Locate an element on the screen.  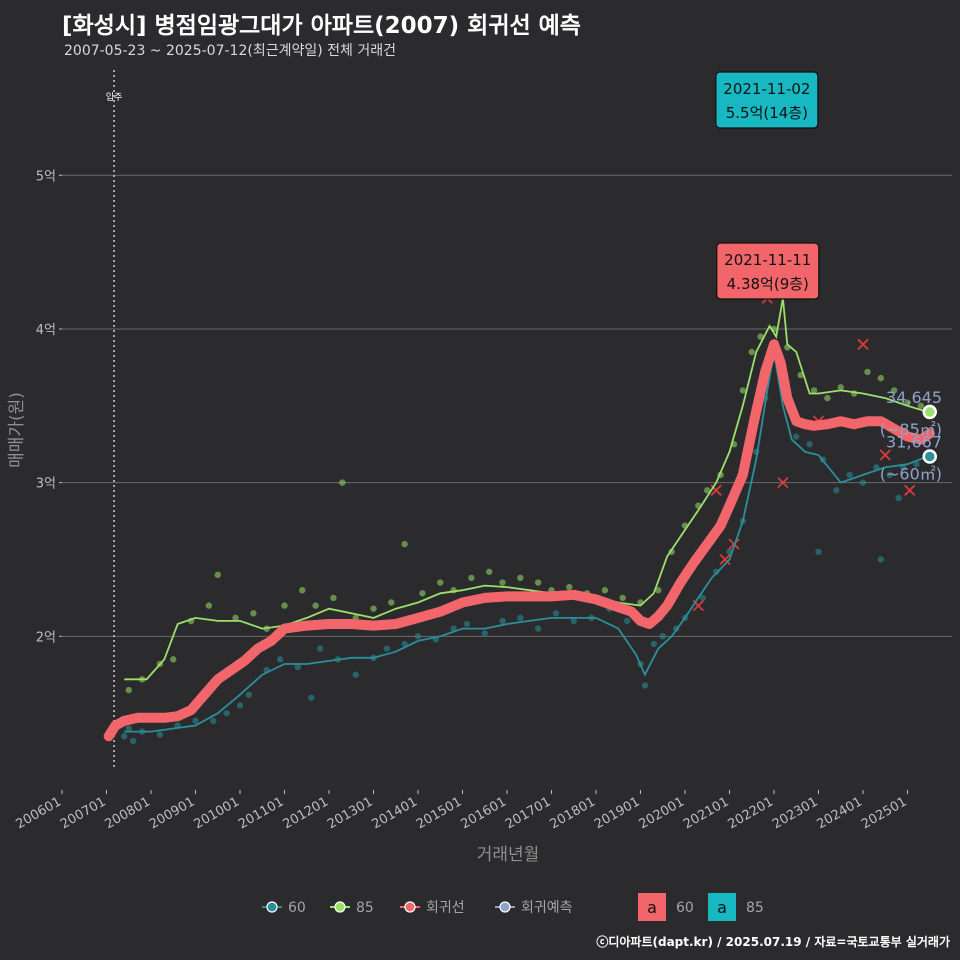
y-tick-label: 3억 is located at coordinates (46, 484).